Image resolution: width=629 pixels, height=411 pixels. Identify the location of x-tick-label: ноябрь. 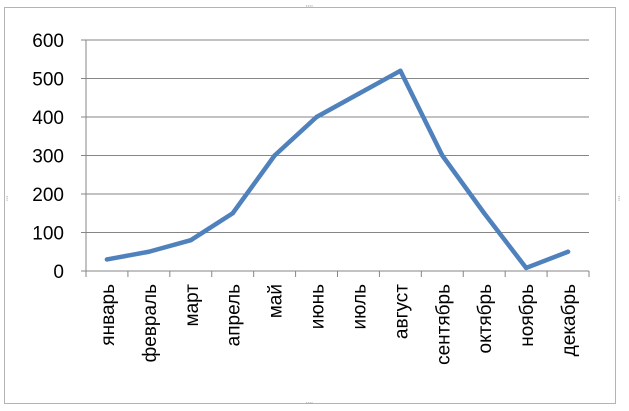
(527, 315).